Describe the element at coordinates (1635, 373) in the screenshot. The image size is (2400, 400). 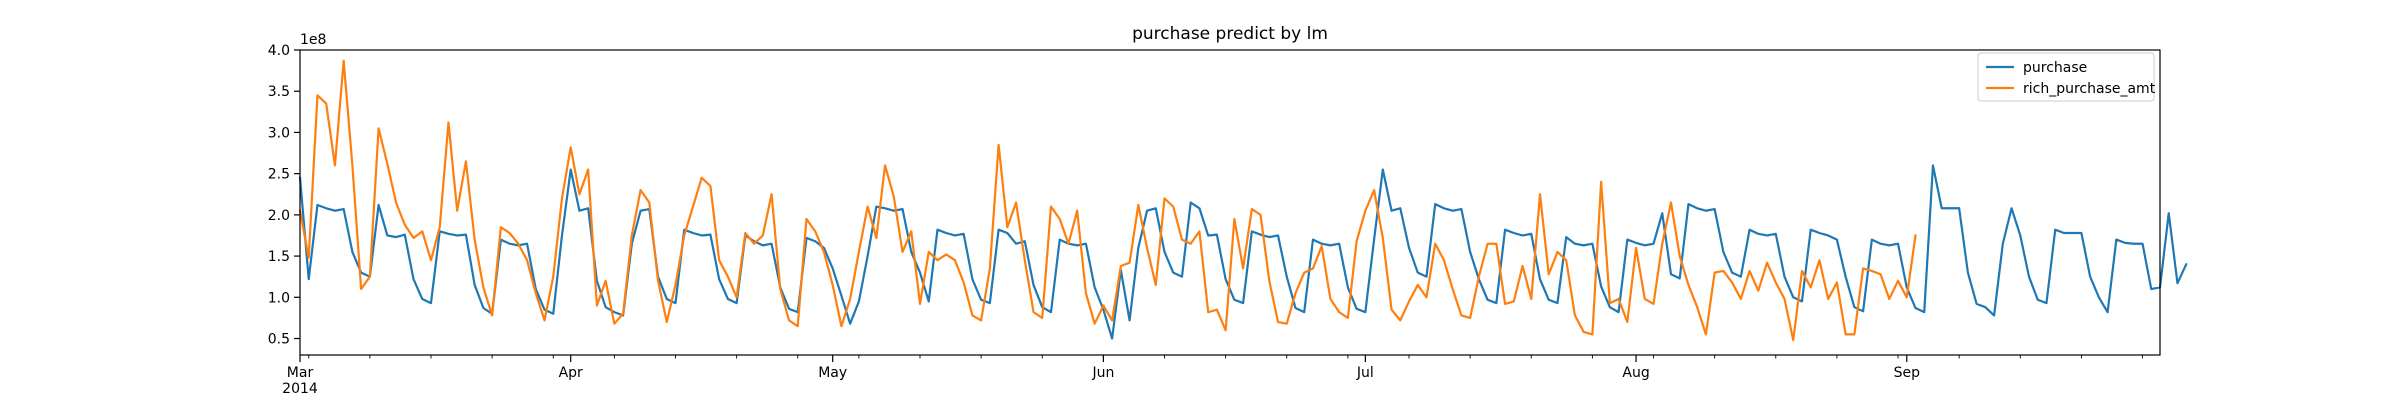
I see `x-tick-label: Aug` at that location.